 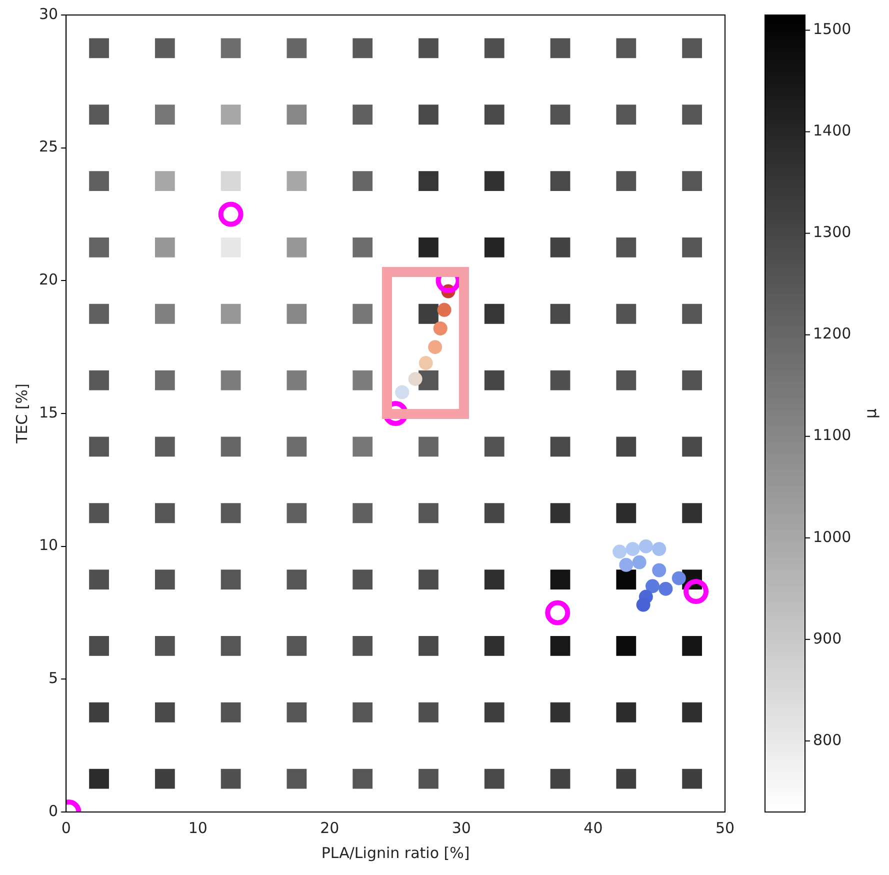 I want to click on y-tick-label: 20, so click(x=48, y=279).